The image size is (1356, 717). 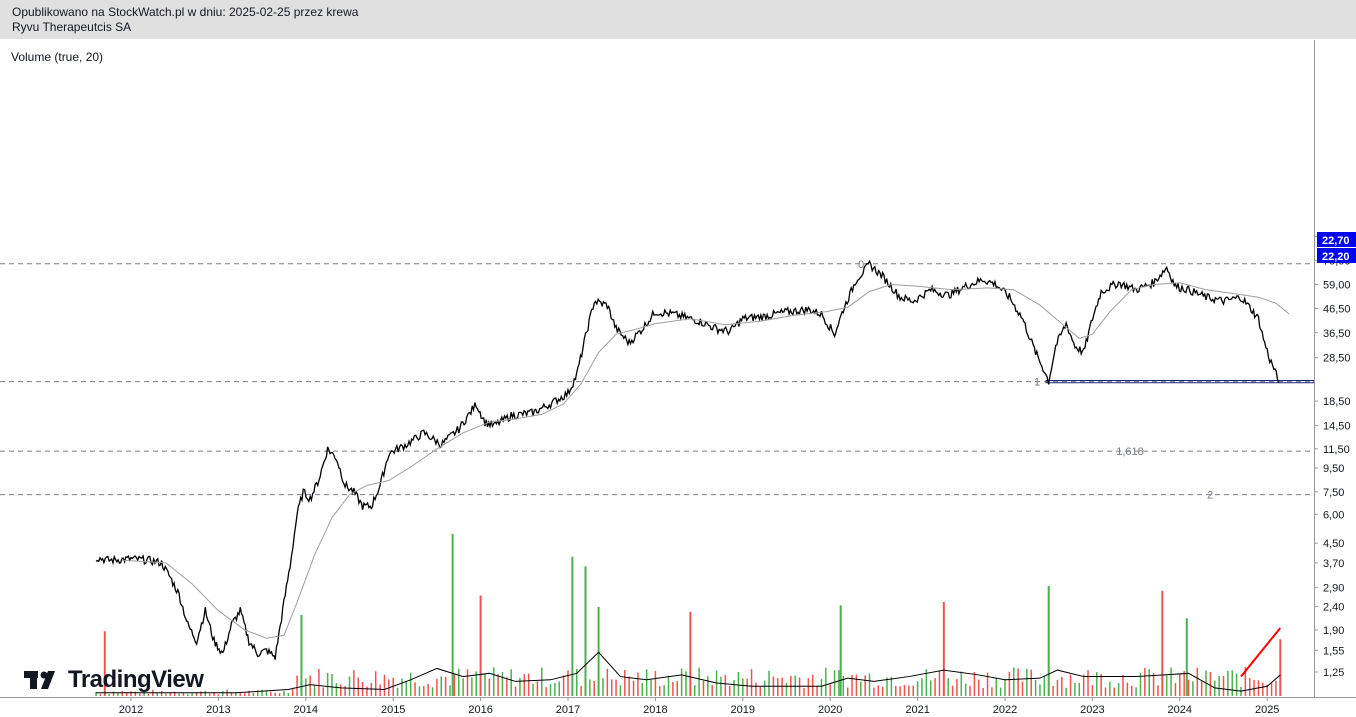 I want to click on y-tick-label: 14,50, so click(x=1337, y=427).